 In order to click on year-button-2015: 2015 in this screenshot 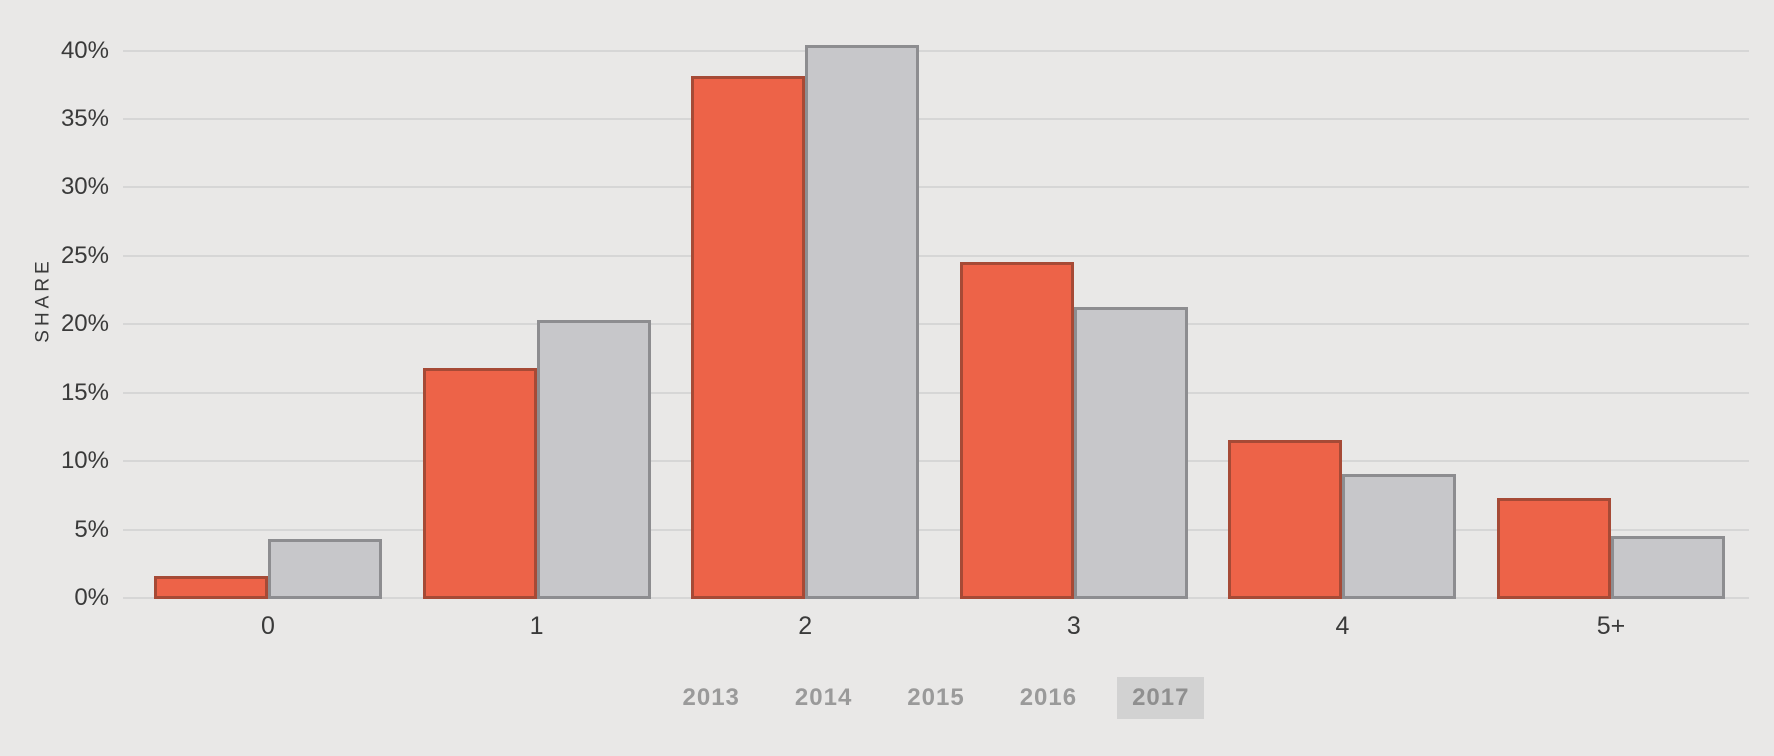, I will do `click(935, 698)`.